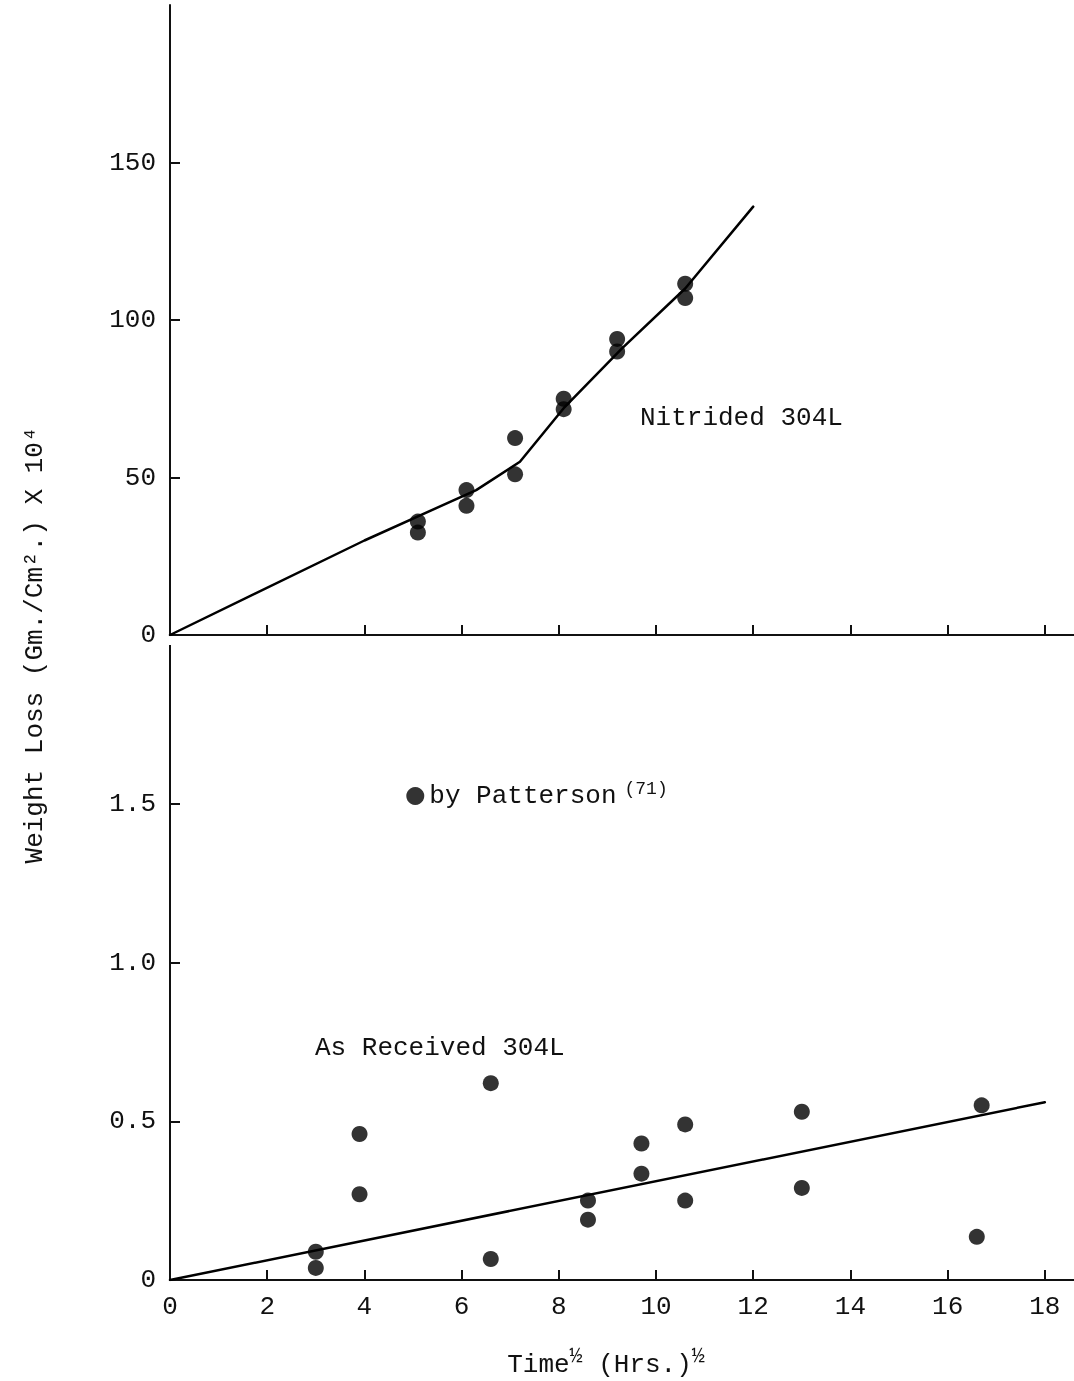 The height and width of the screenshot is (1381, 1074). I want to click on x-tick-label: 16, so click(948, 1307).